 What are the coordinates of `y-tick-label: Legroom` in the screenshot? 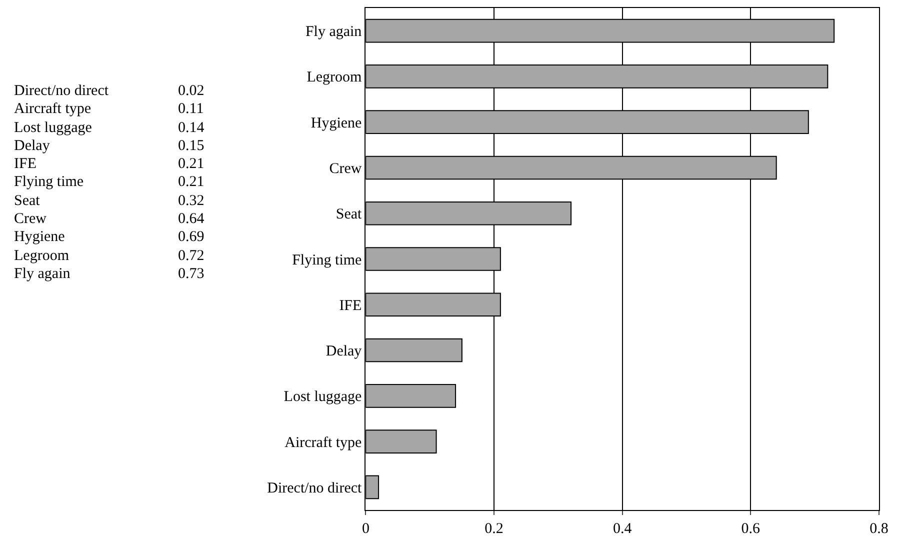 It's located at (334, 78).